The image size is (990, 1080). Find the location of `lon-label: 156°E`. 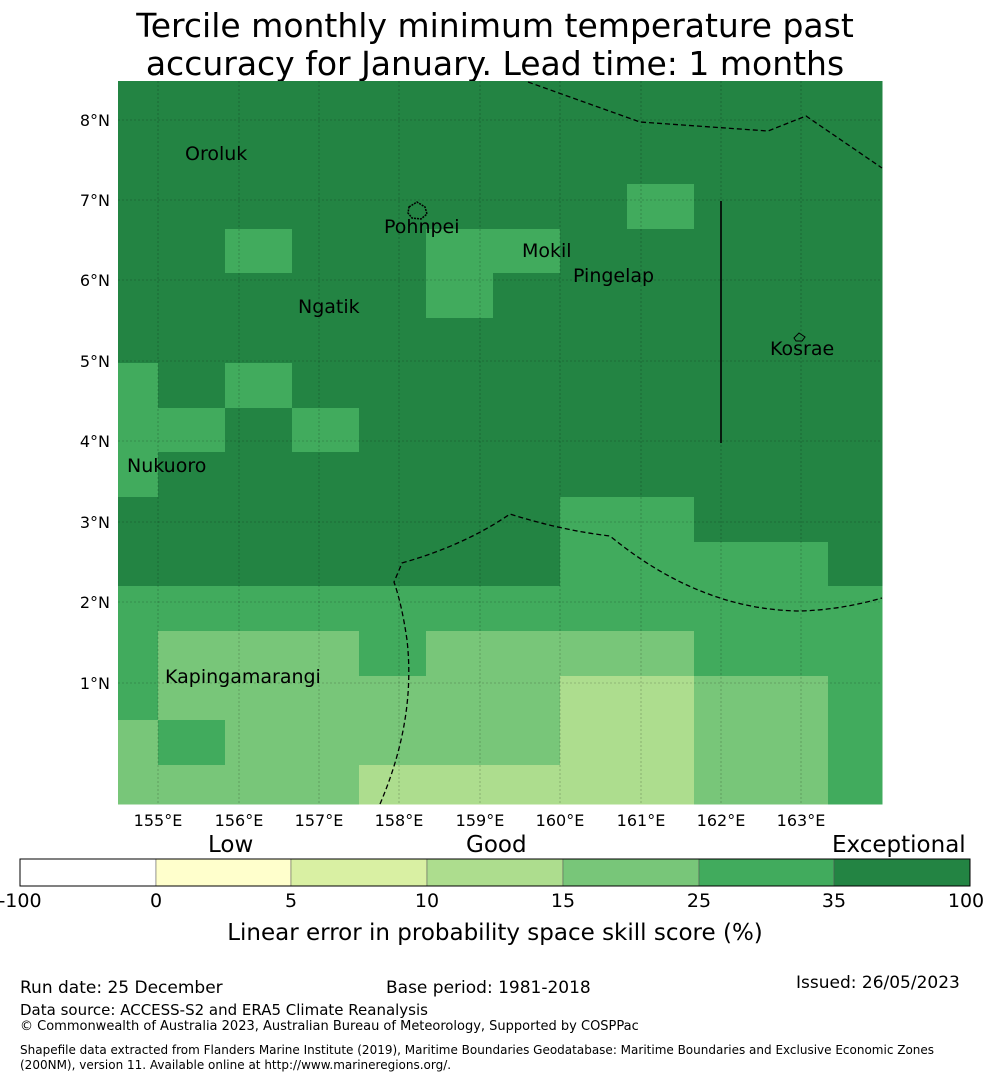

lon-label: 156°E is located at coordinates (239, 820).